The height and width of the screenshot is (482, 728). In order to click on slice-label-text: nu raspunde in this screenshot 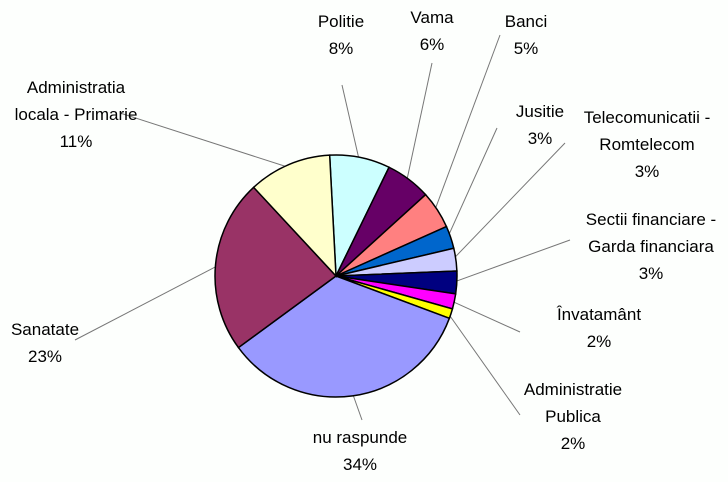, I will do `click(360, 437)`.